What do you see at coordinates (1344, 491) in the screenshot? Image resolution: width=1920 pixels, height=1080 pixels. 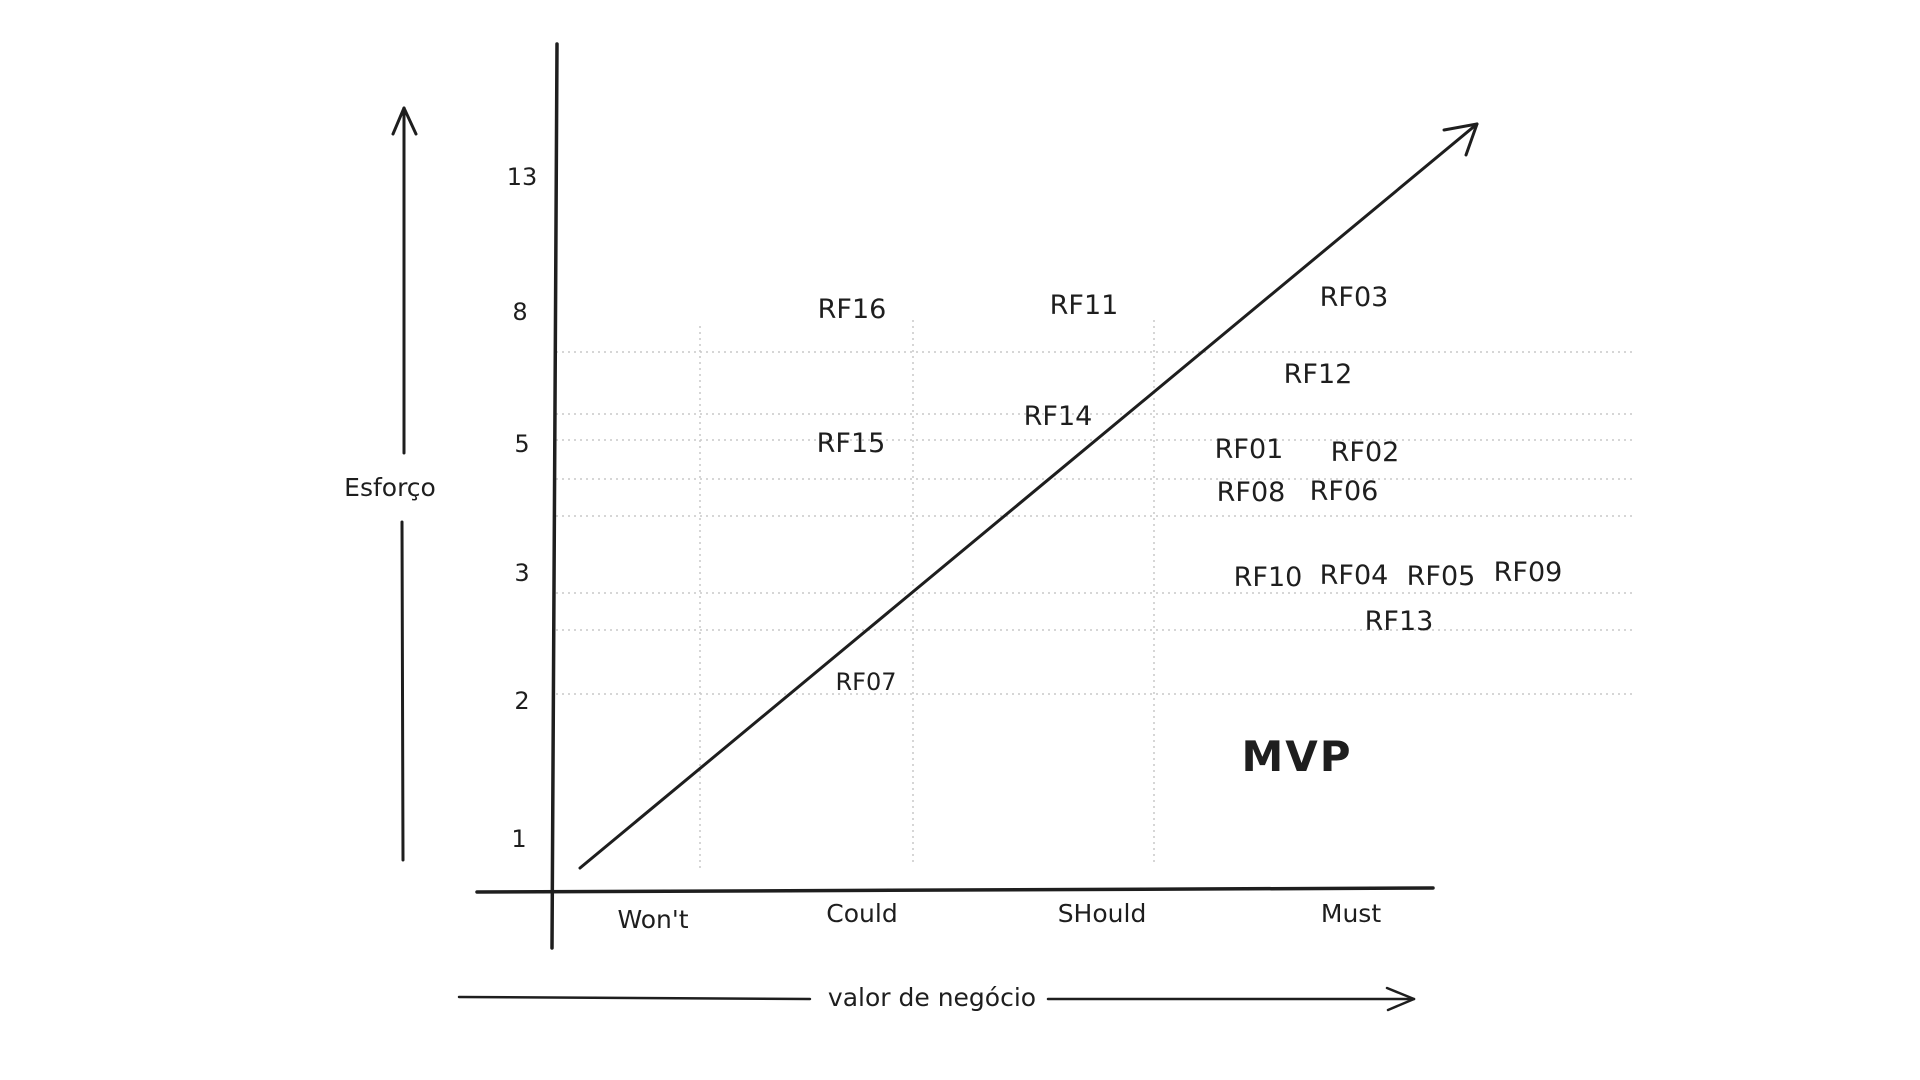 I see `requirement-label: RF06` at bounding box center [1344, 491].